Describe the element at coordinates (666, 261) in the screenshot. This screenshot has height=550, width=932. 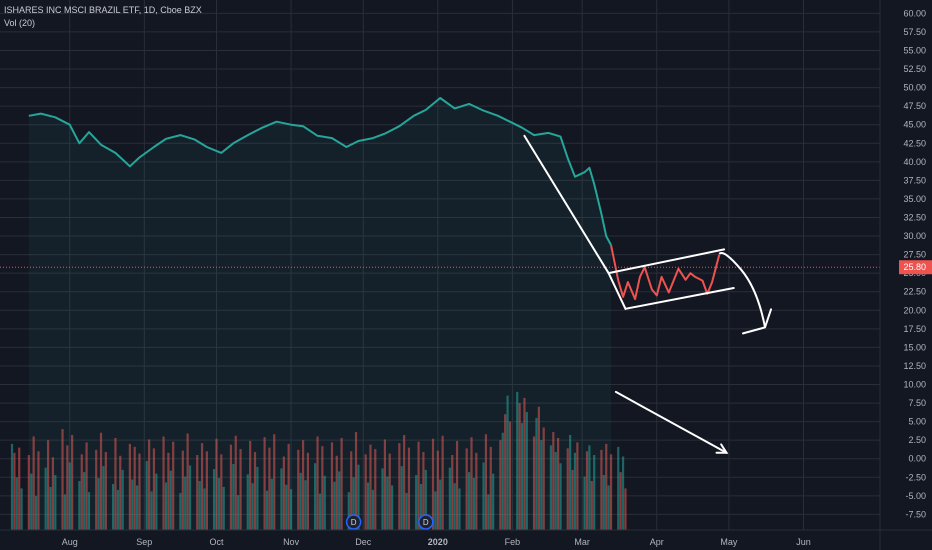
I see `channel-upper` at that location.